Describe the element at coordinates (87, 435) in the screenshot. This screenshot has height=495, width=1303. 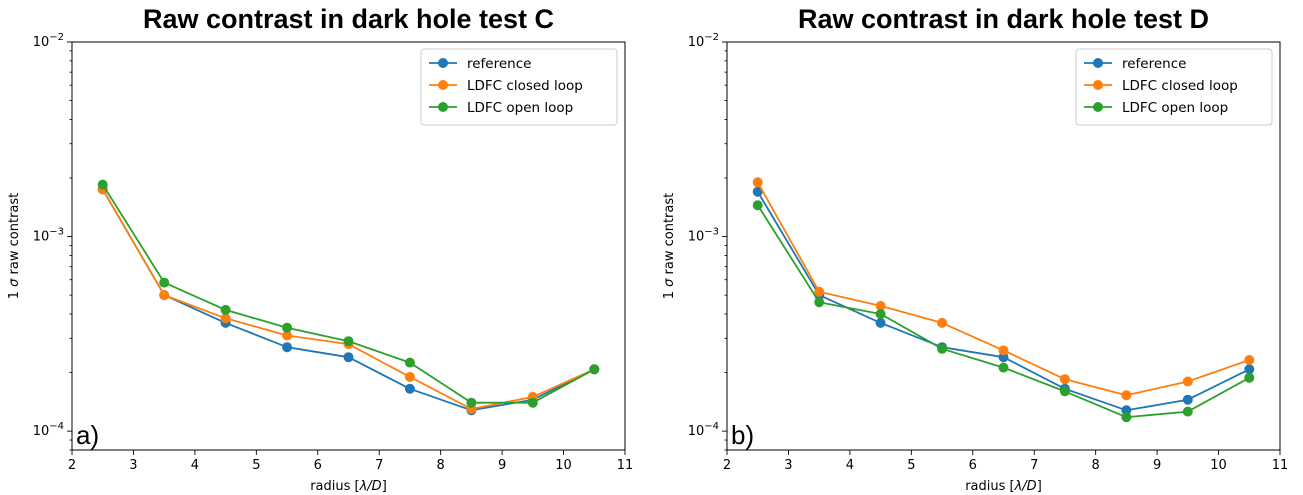
I see `panel-label: a)` at that location.